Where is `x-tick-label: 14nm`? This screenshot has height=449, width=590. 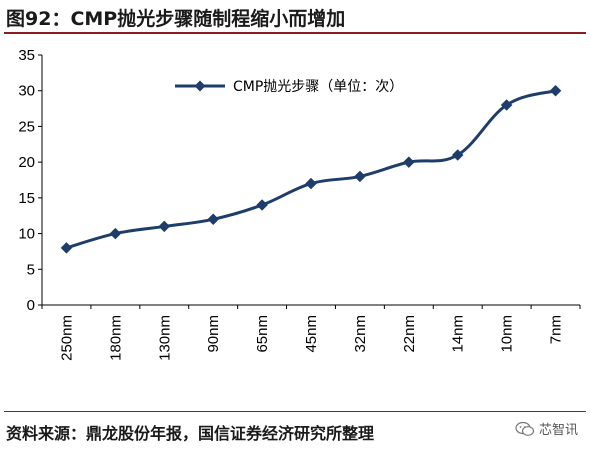 x-tick-label: 14nm is located at coordinates (458, 334).